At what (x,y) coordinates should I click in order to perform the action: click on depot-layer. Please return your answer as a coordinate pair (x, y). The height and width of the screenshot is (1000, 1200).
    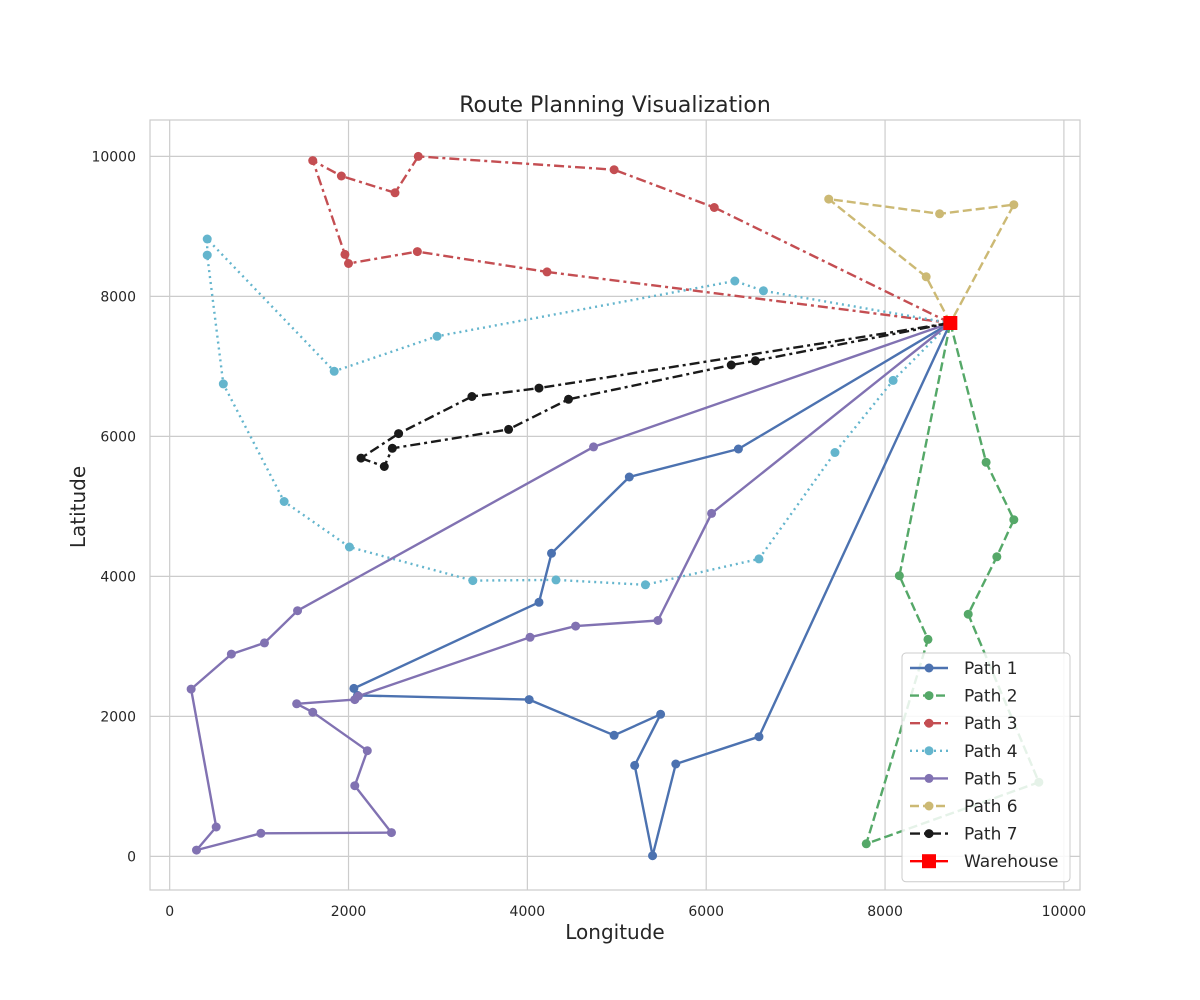
    Looking at the image, I should click on (950, 323).